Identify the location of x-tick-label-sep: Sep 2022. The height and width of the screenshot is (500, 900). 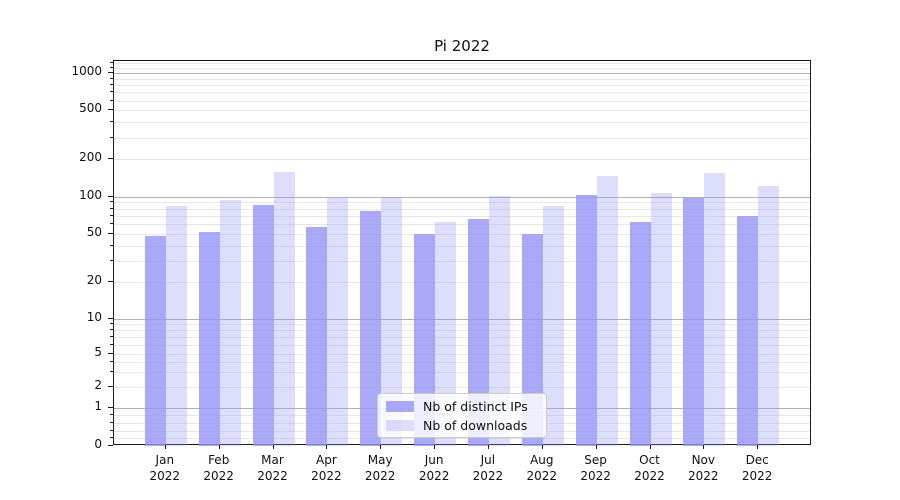
(596, 468).